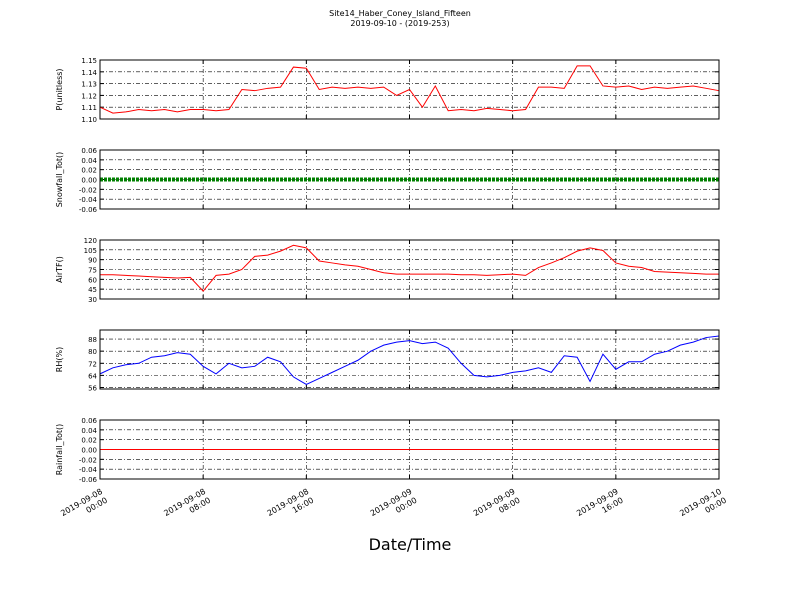 This screenshot has height=604, width=800. Describe the element at coordinates (59, 89) in the screenshot. I see `y-axis-label: P(unitless)` at that location.